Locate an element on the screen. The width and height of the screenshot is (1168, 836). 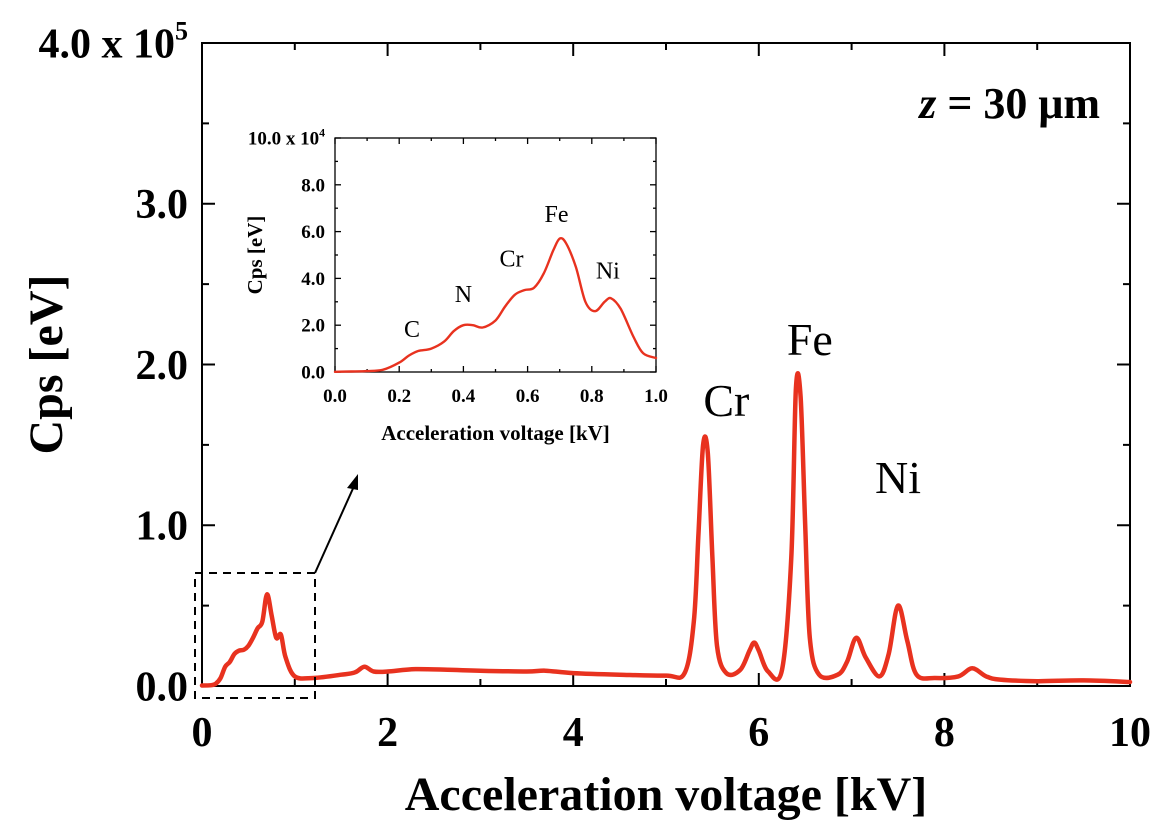
main-y-axis-label: Cps [eV] is located at coordinates (46, 365).